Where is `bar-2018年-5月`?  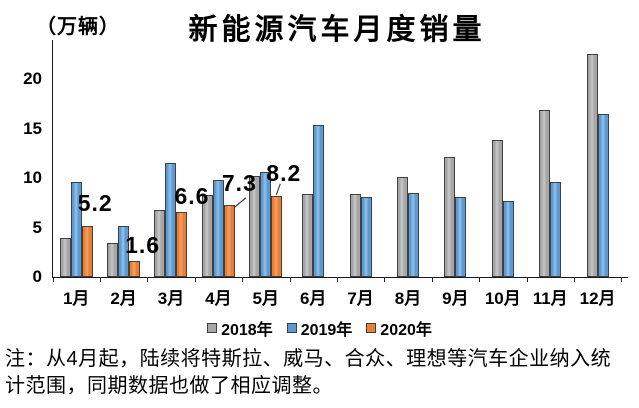 bar-2018年-5月 is located at coordinates (255, 226).